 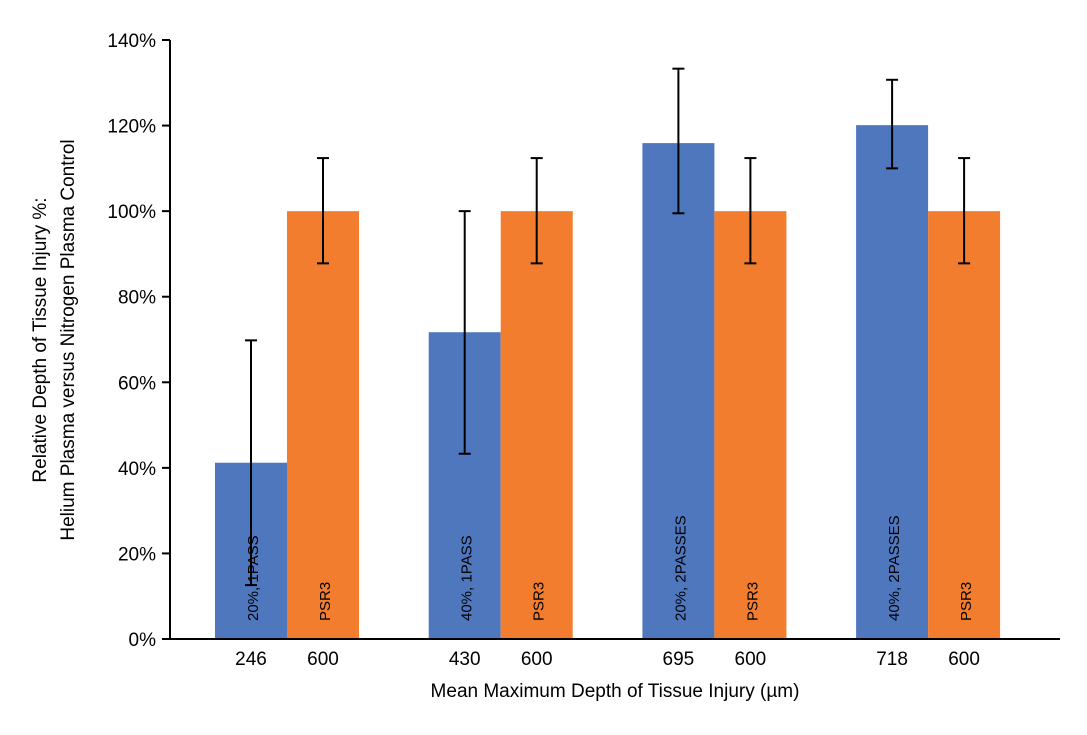 I want to click on bar-label: 40%, 1PASS, so click(x=467, y=578).